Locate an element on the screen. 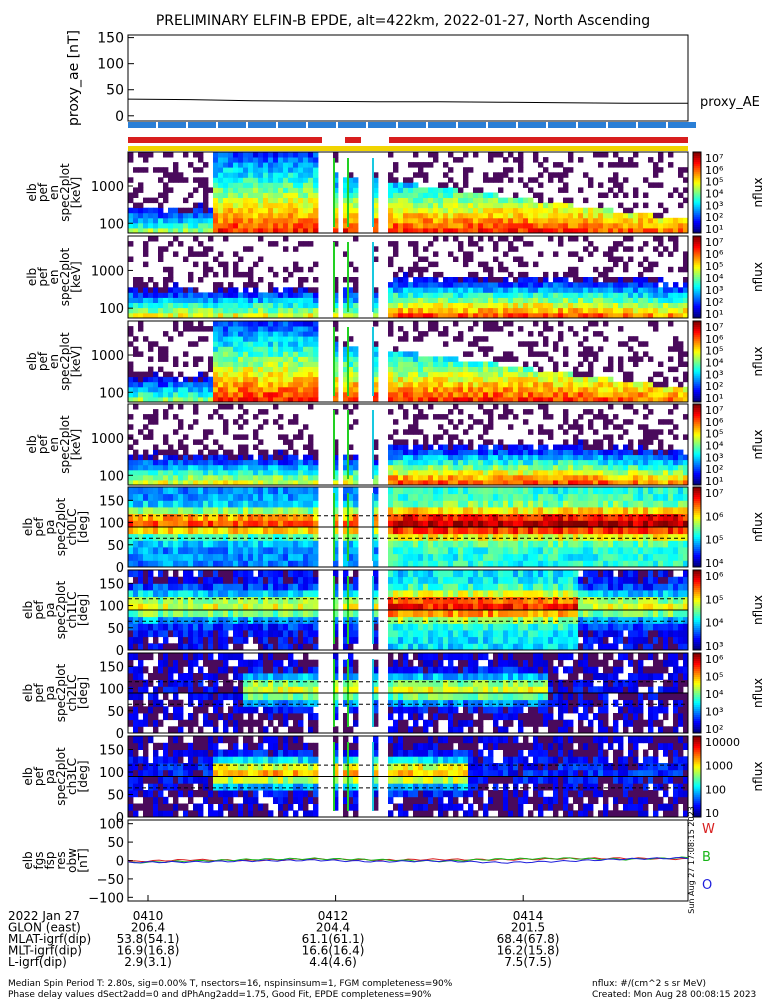  gap-stripe is located at coordinates (348, 277).